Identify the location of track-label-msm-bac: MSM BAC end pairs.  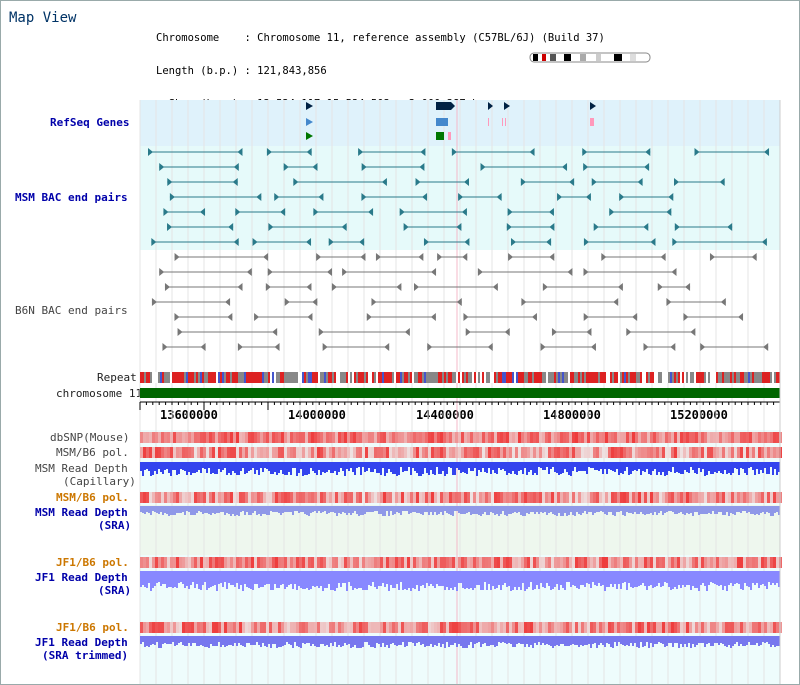
(71, 197).